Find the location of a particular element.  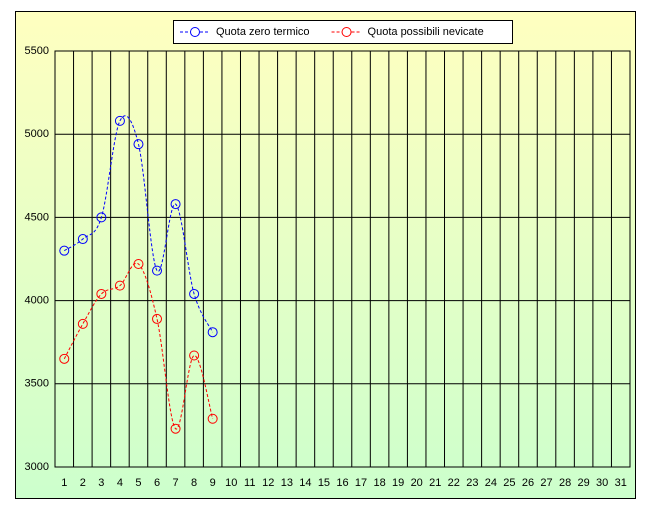

y-tick-label: 5000 is located at coordinates (37, 134).